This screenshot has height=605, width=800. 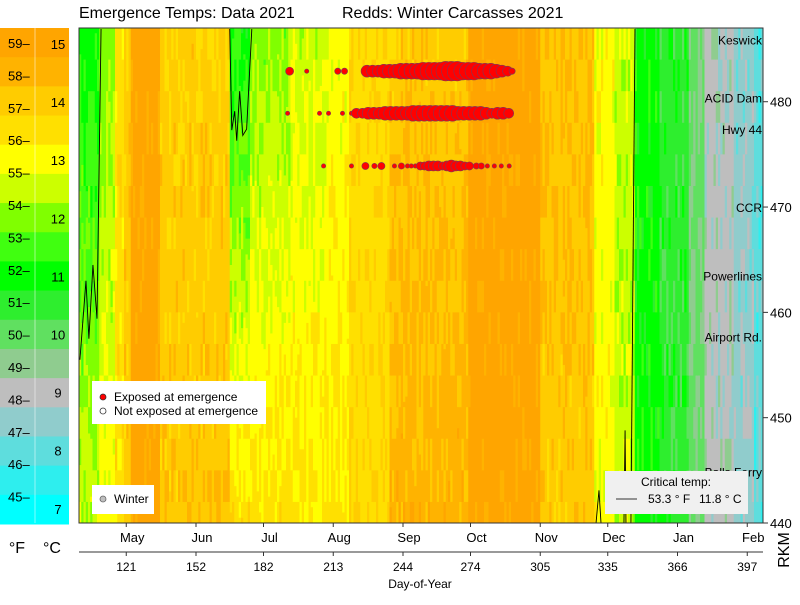 I want to click on redd-point, so click(x=288, y=113).